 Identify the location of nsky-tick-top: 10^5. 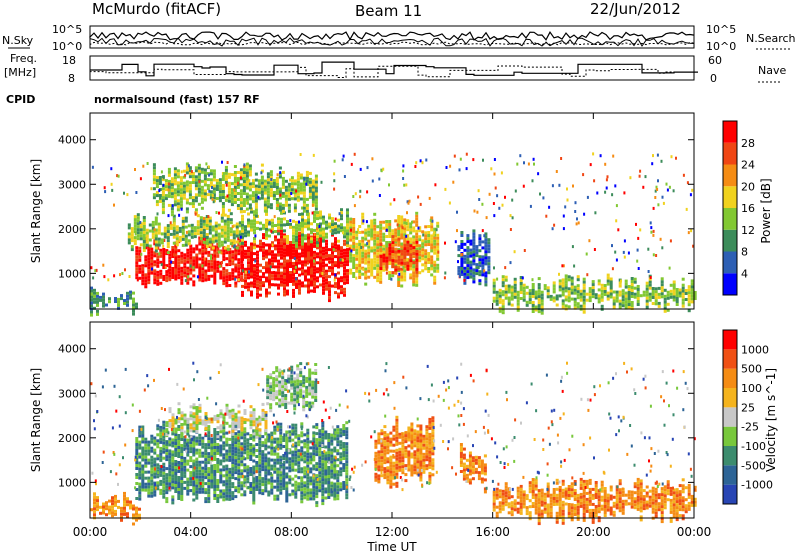
(67, 29).